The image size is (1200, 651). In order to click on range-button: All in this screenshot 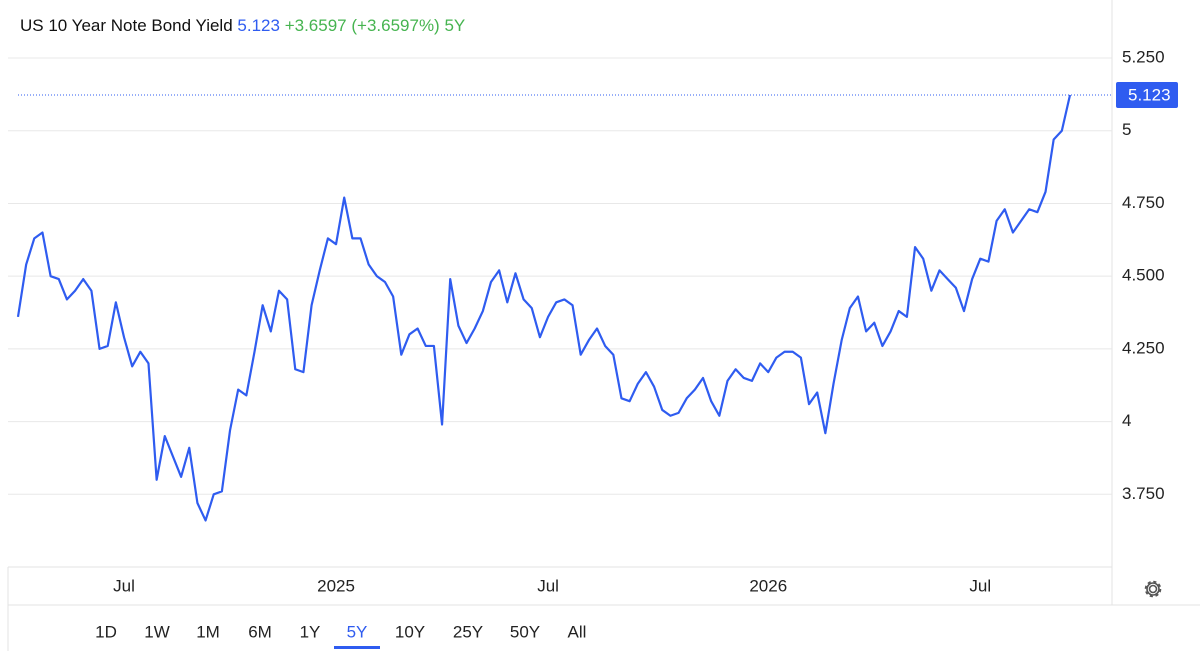, I will do `click(577, 631)`.